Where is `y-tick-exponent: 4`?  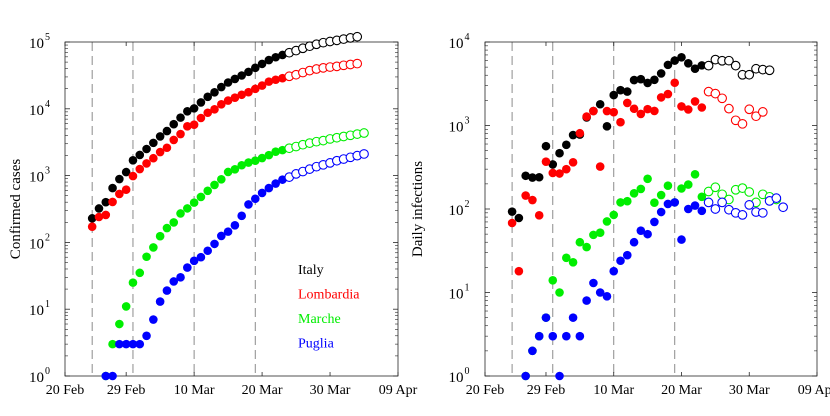 y-tick-exponent: 4 is located at coordinates (467, 37).